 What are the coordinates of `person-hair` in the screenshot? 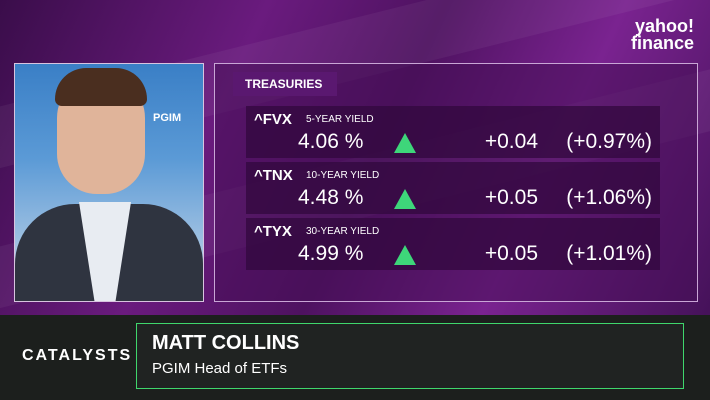 It's located at (101, 87).